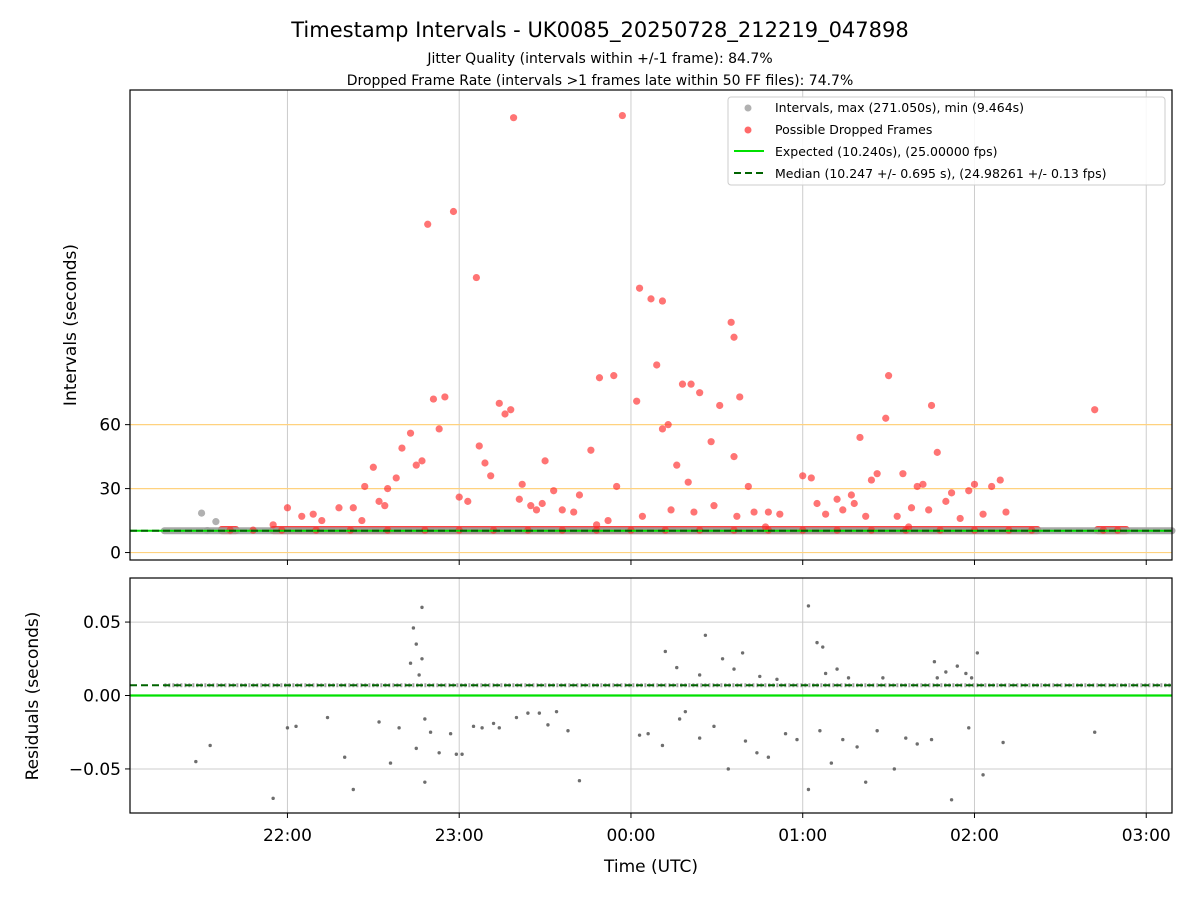 The image size is (1200, 900). Describe the element at coordinates (630, 836) in the screenshot. I see `x-tick-label-2: 00:00` at that location.